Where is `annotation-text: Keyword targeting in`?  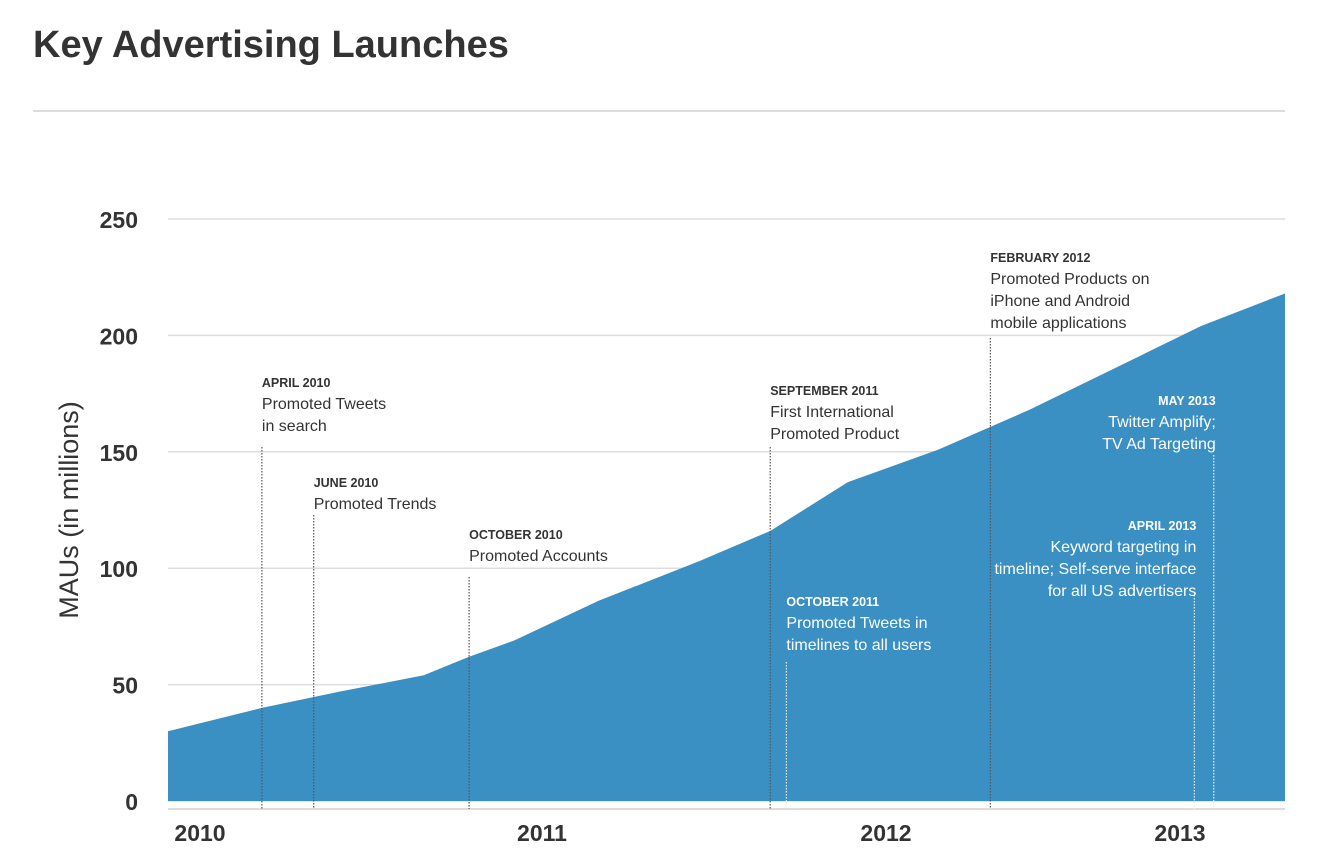 annotation-text: Keyword targeting in is located at coordinates (1123, 547).